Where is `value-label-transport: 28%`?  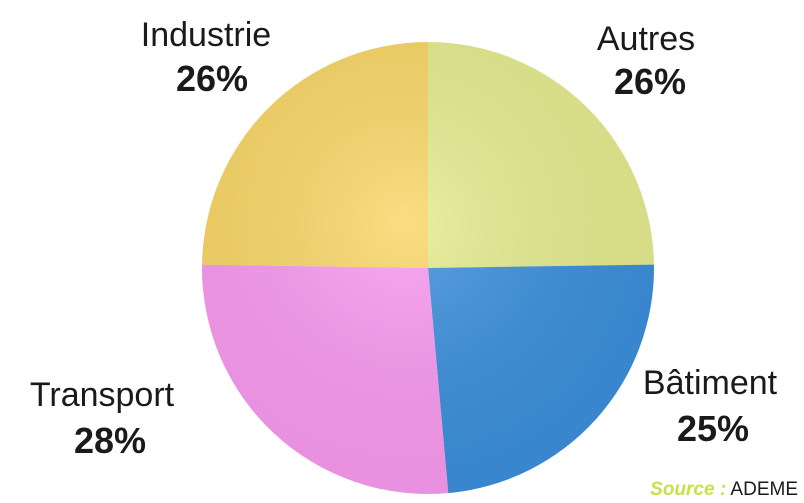
value-label-transport: 28% is located at coordinates (110, 440).